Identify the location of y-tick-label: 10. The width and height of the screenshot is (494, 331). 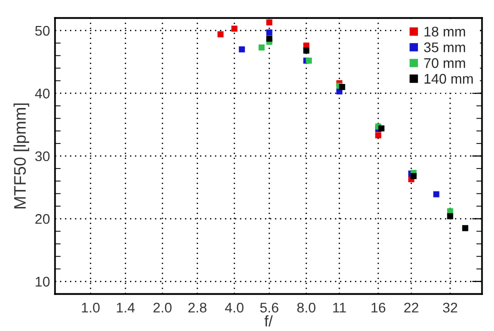
(43, 281).